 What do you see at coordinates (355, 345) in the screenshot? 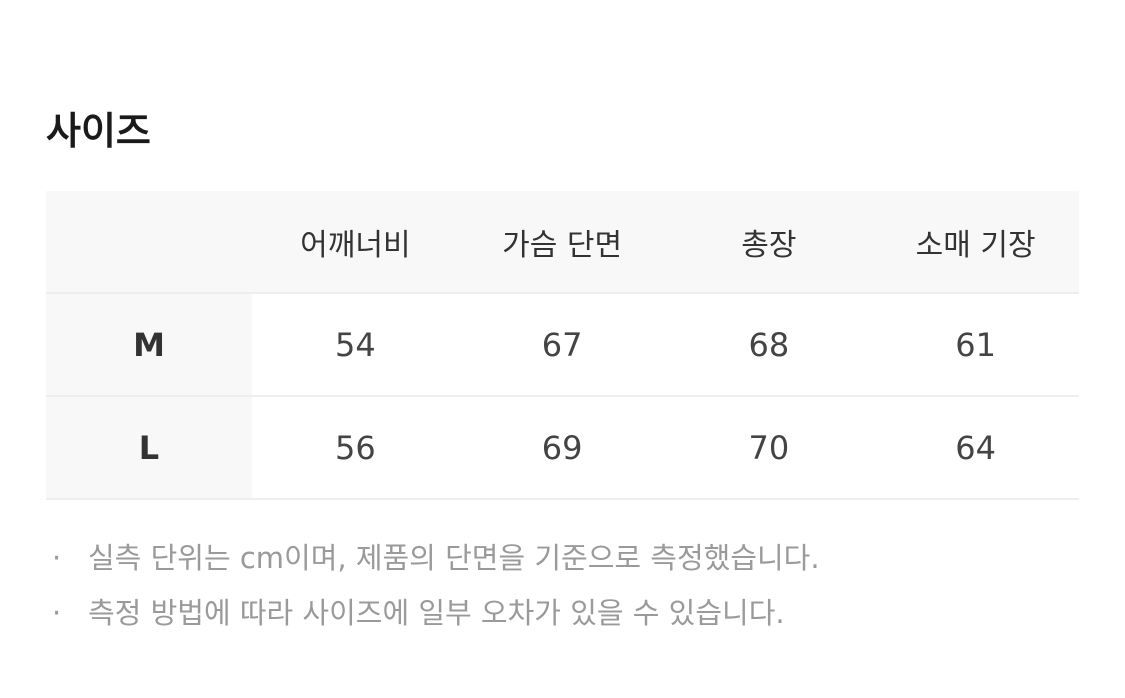
I see `table-cell: 54` at bounding box center [355, 345].